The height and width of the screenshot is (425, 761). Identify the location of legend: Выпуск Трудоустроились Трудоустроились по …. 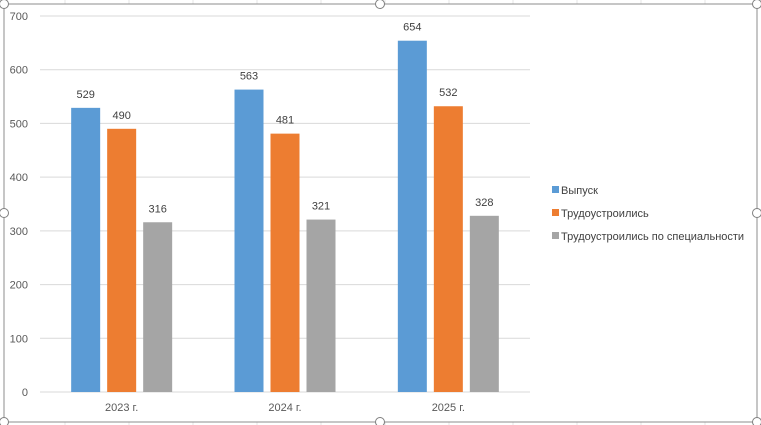
(648, 214).